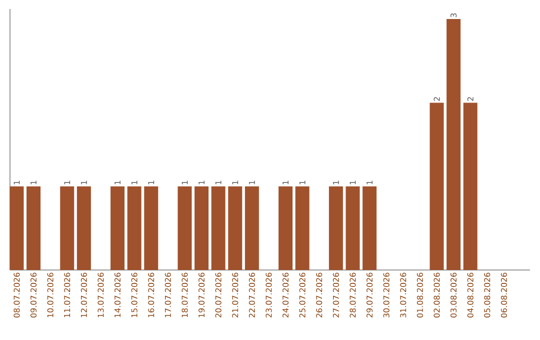  Describe the element at coordinates (319, 295) in the screenshot. I see `x-tick-label: 26.07.2026` at that location.